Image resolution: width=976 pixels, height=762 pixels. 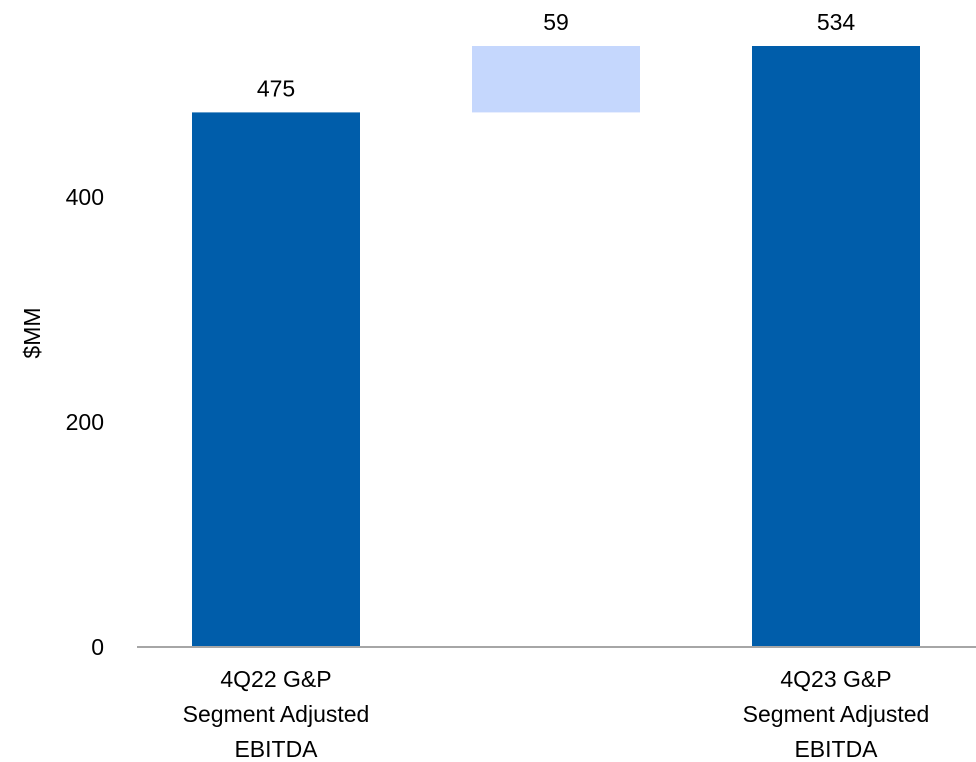 What do you see at coordinates (556, 22) in the screenshot?
I see `bar-value-label: 59` at bounding box center [556, 22].